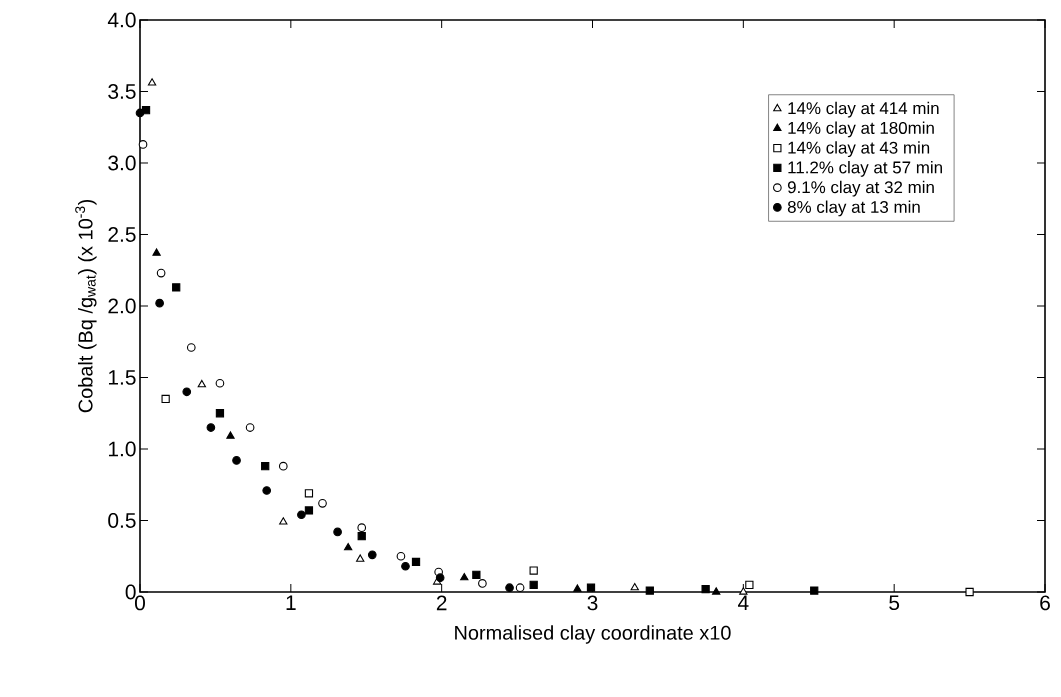 The image size is (1061, 697). I want to click on x-tick-label: 2, so click(441, 603).